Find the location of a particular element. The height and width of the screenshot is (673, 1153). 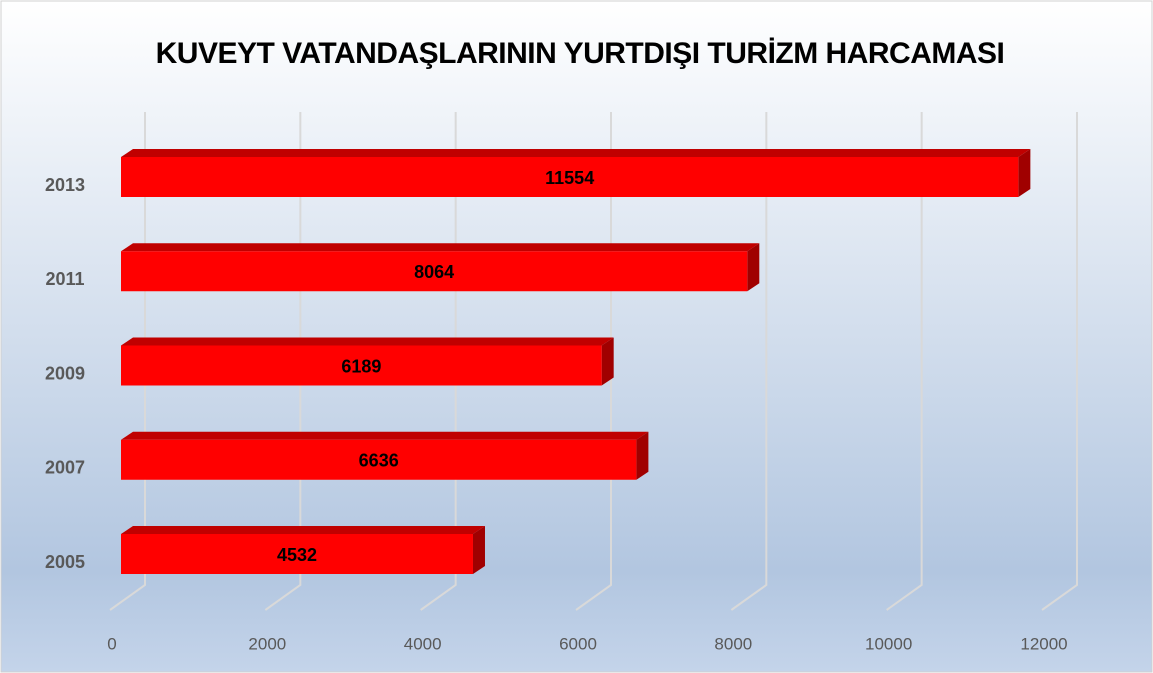

y-tick-label: 2009 is located at coordinates (65, 373).